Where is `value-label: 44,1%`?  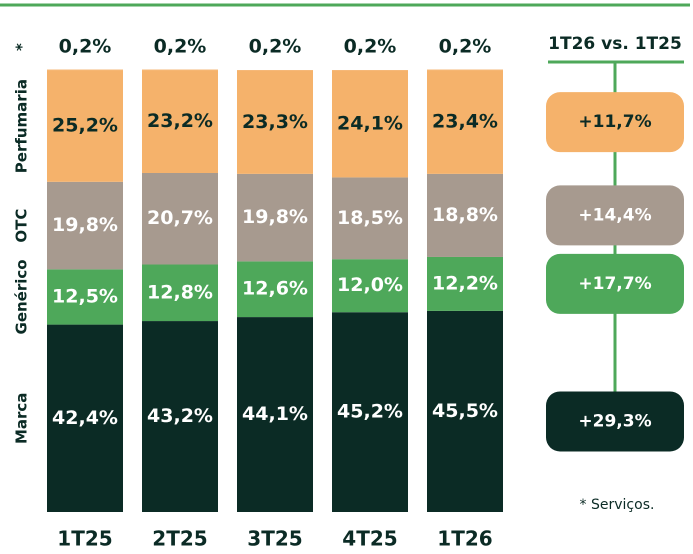
value-label: 44,1% is located at coordinates (275, 414).